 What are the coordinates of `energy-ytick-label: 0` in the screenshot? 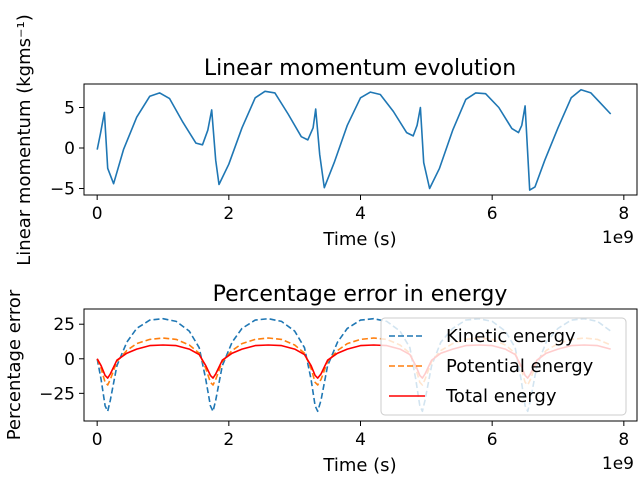 It's located at (69, 360).